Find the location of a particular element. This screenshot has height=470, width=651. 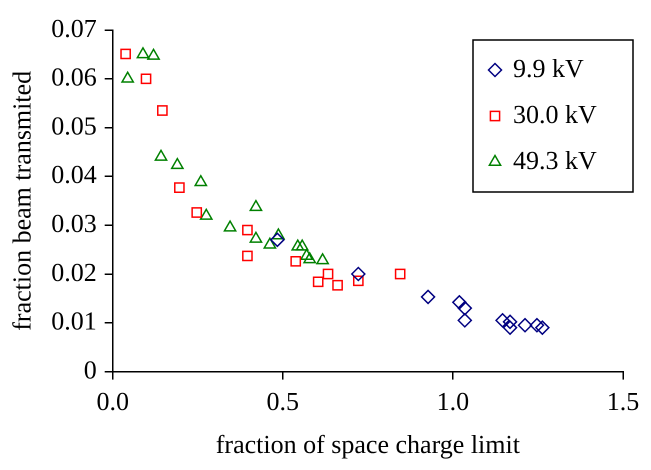

y-tick-label: 0.01 is located at coordinates (74, 321).